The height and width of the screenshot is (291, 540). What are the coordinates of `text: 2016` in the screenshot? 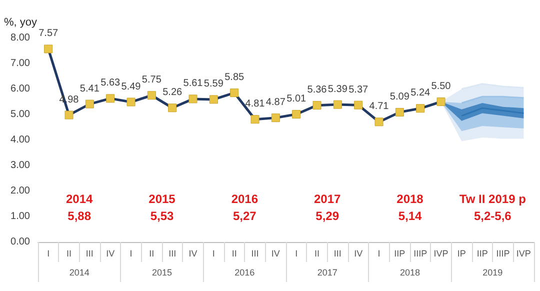 It's located at (244, 273).